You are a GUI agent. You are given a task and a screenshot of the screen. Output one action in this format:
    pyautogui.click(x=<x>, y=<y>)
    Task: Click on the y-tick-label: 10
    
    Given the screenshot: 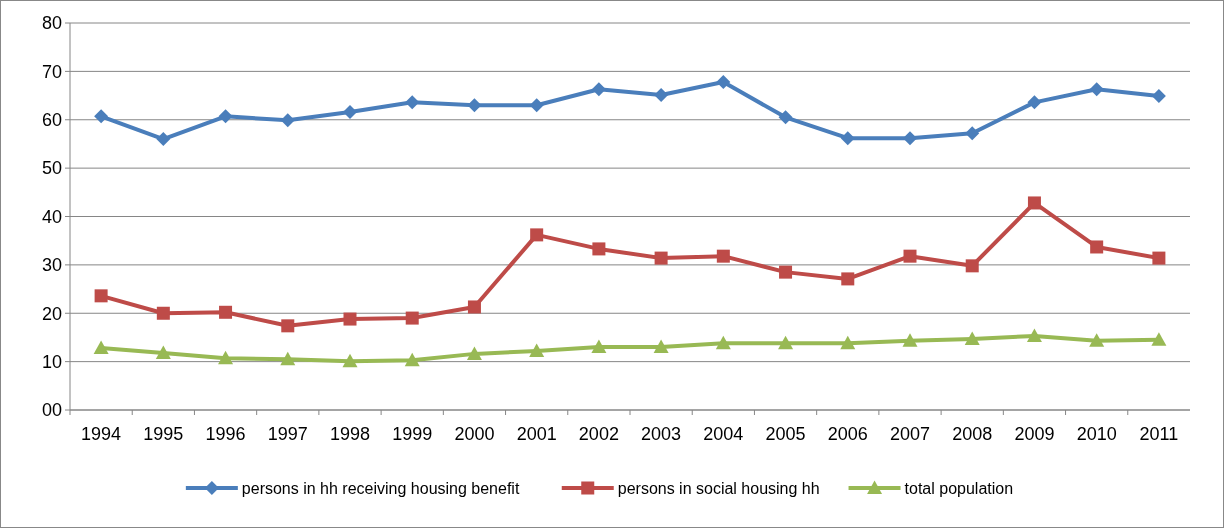 What is the action you would take?
    pyautogui.click(x=51, y=361)
    